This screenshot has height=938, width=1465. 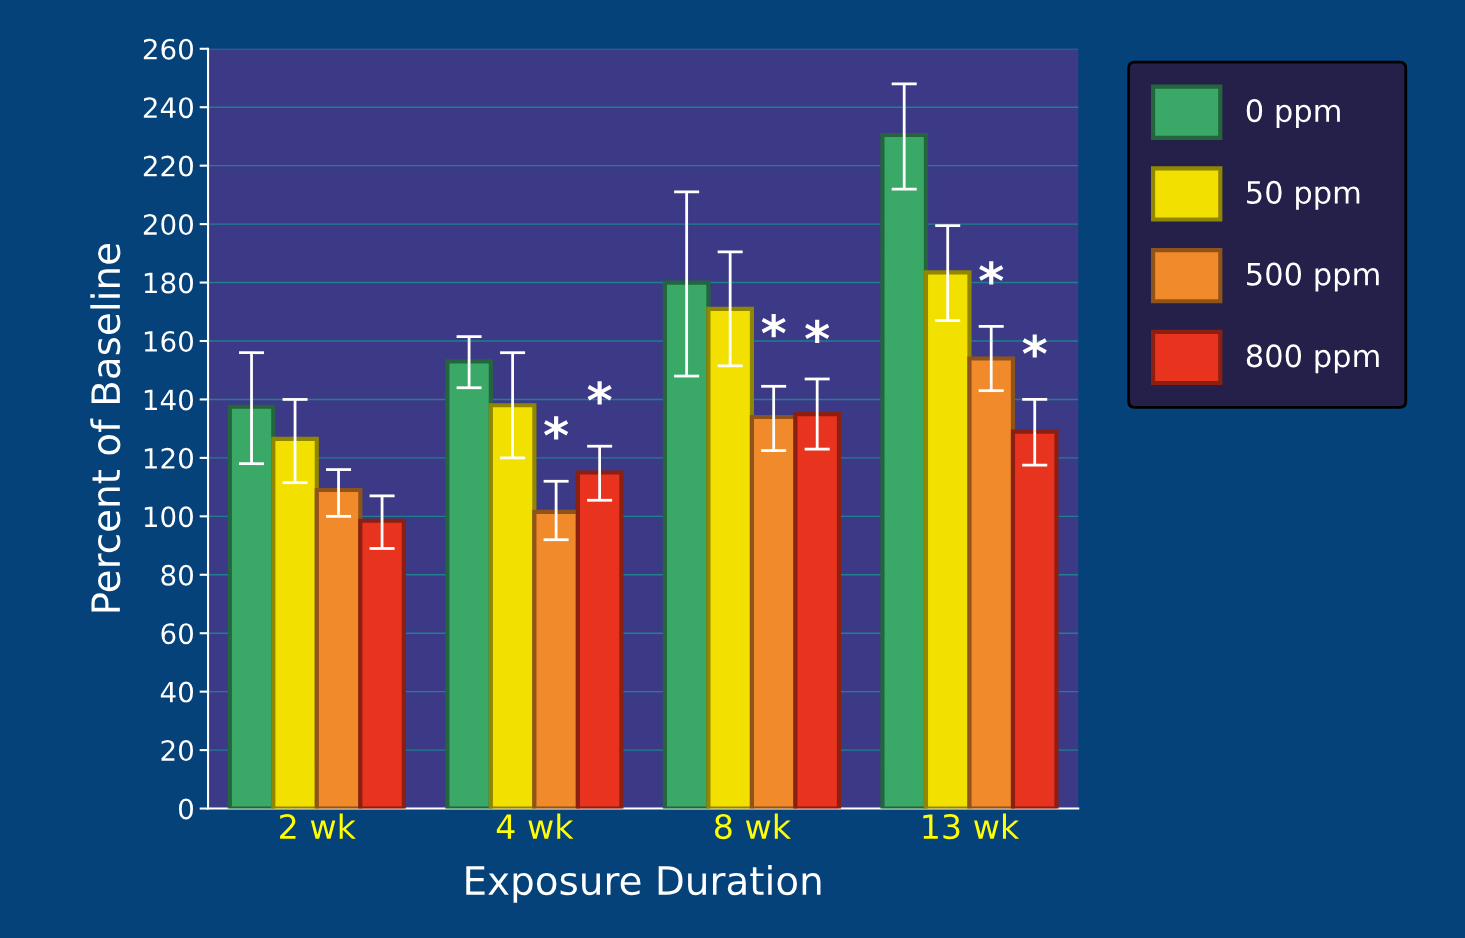 I want to click on y-tick-label: 140, so click(x=168, y=400).